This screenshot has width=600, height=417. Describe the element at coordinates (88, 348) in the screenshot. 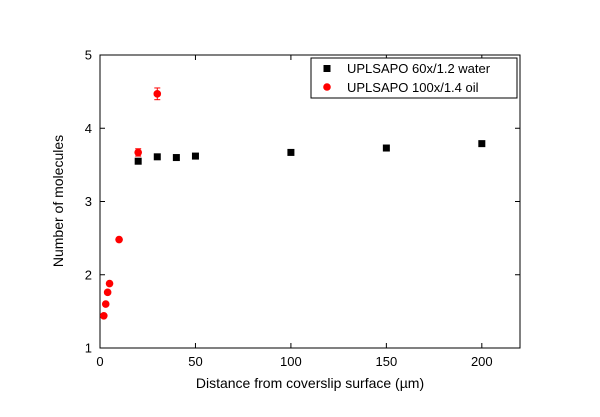

I see `y-tick-label: 1` at that location.